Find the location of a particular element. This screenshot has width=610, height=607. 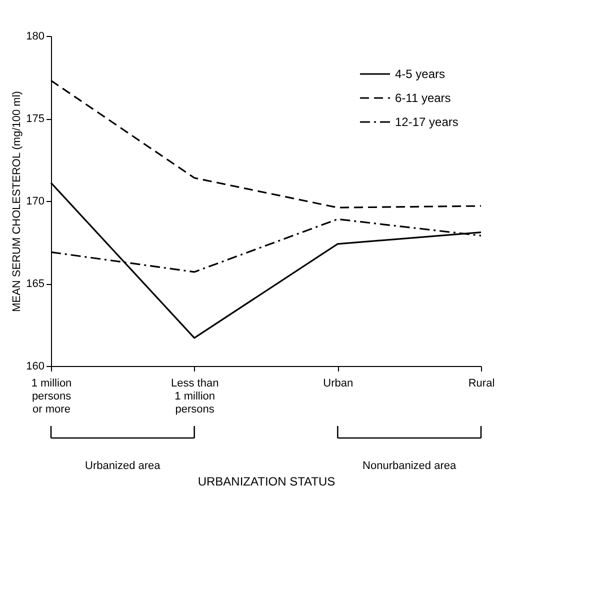

y-tick-label: 170 is located at coordinates (35, 202).